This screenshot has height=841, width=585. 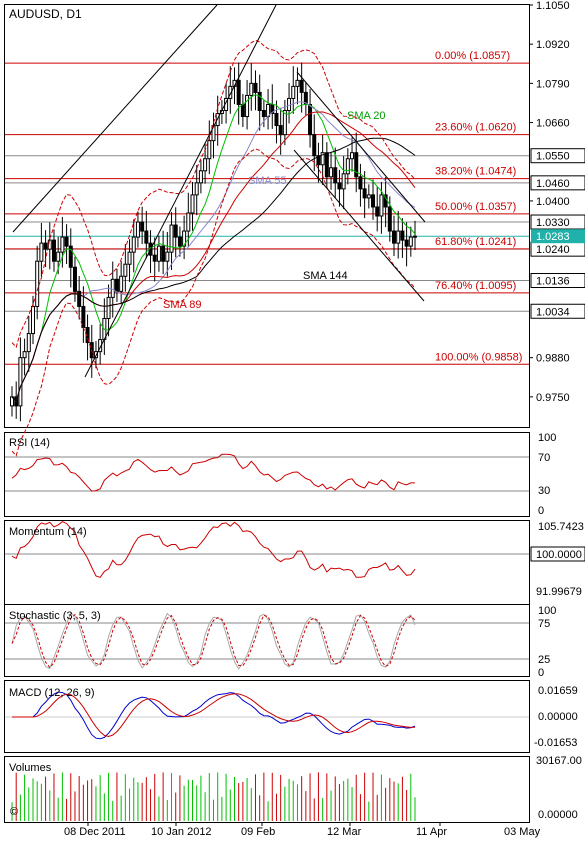 What do you see at coordinates (478, 357) in the screenshot?
I see `fibonacci-label: 100.00% (0.9858)` at bounding box center [478, 357].